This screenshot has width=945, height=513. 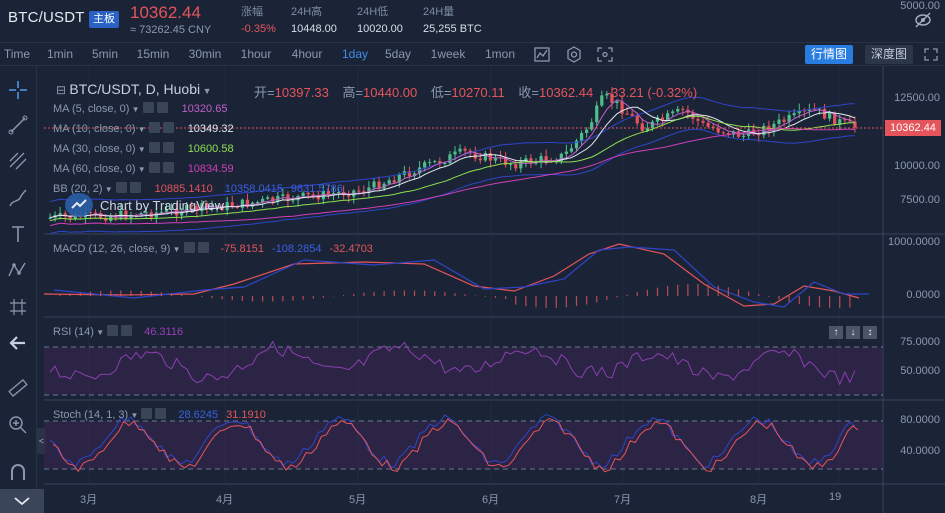 I want to click on tab-depth-chart: 深度图, so click(x=889, y=54).